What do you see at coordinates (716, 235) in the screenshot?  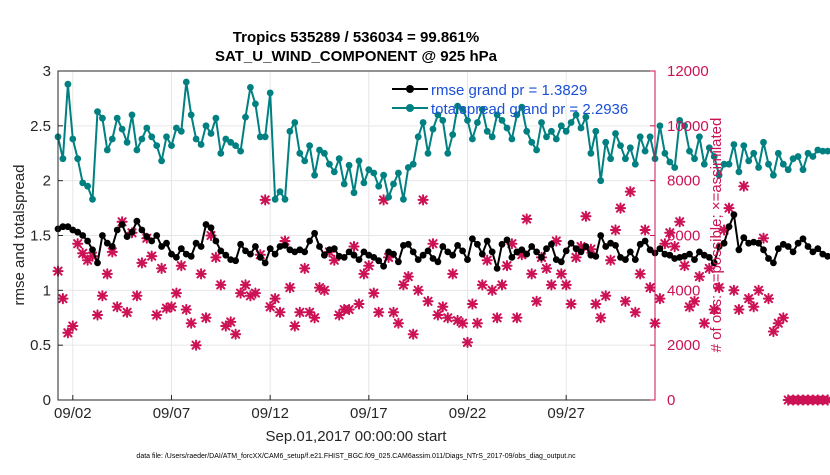 I see `y-axis-right-label: # of obs: o=possible; ×=assimilated` at bounding box center [716, 235].